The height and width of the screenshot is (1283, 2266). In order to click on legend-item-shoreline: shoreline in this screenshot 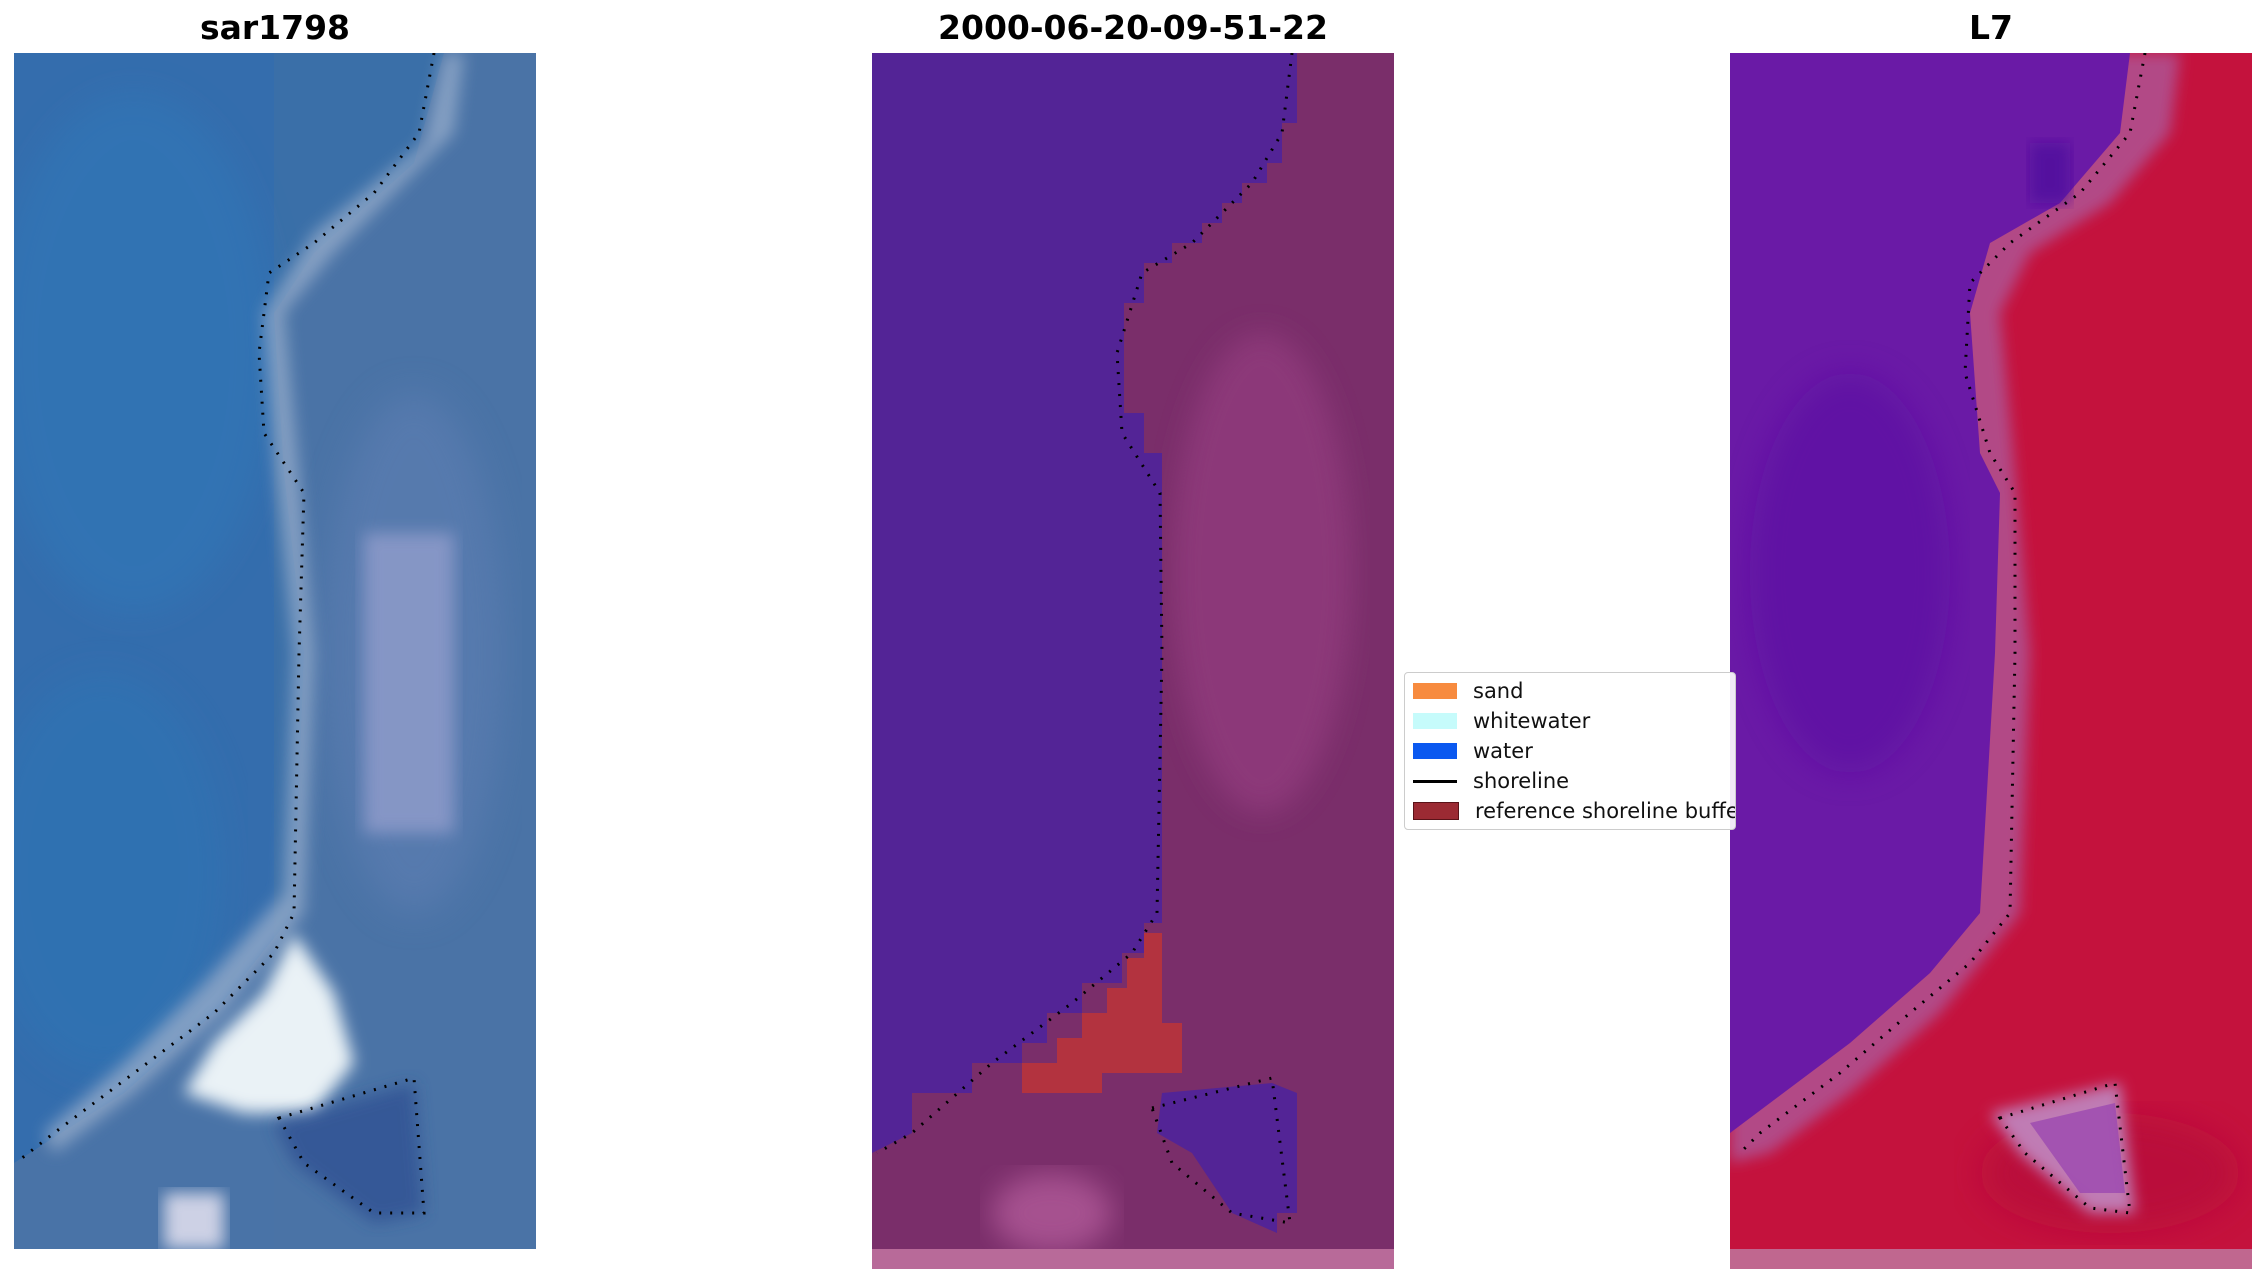, I will do `click(1491, 781)`.